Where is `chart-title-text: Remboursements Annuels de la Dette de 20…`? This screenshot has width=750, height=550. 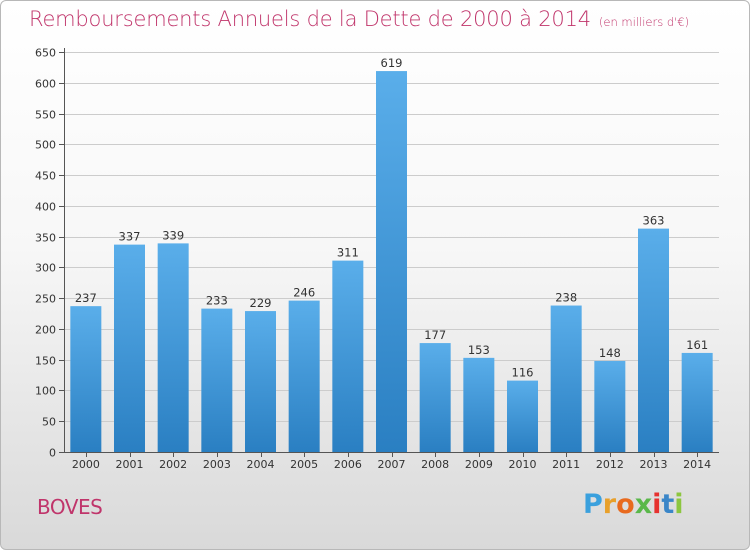 chart-title-text: Remboursements Annuels de la Dette de 20… is located at coordinates (310, 19).